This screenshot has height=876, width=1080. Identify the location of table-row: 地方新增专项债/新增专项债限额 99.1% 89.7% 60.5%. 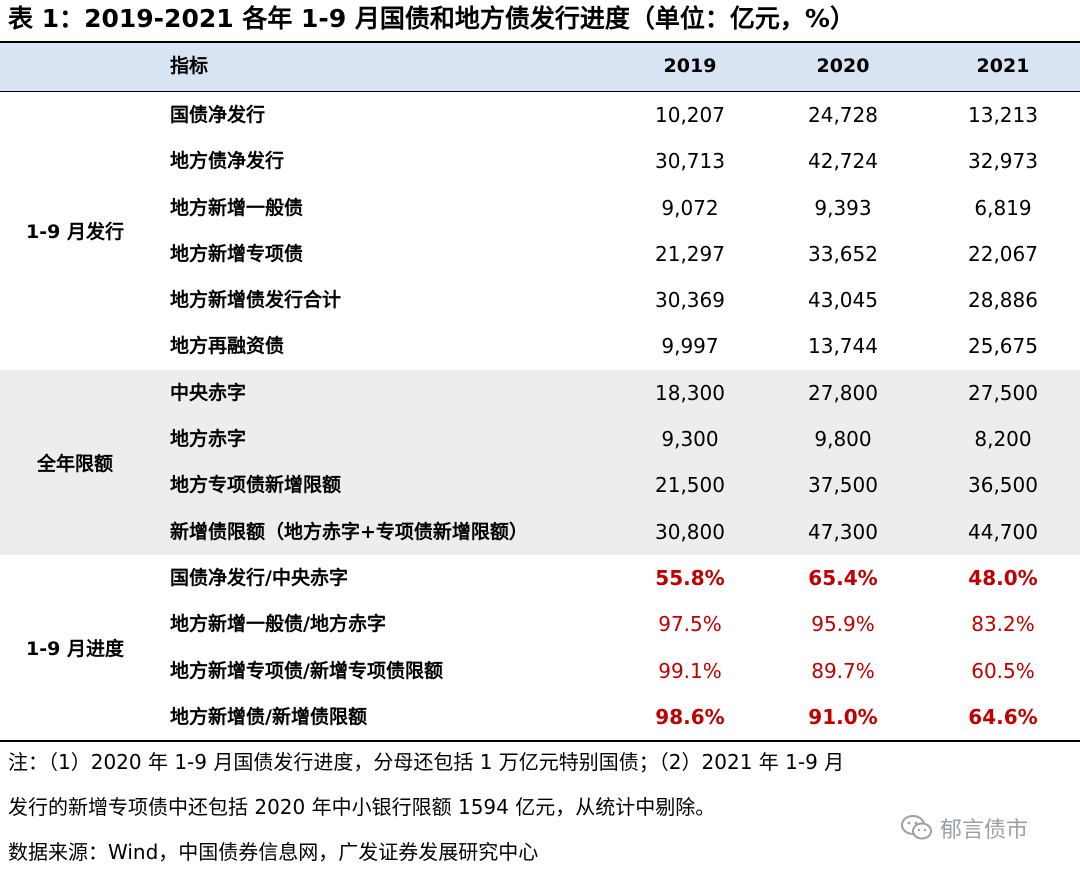
(540, 671).